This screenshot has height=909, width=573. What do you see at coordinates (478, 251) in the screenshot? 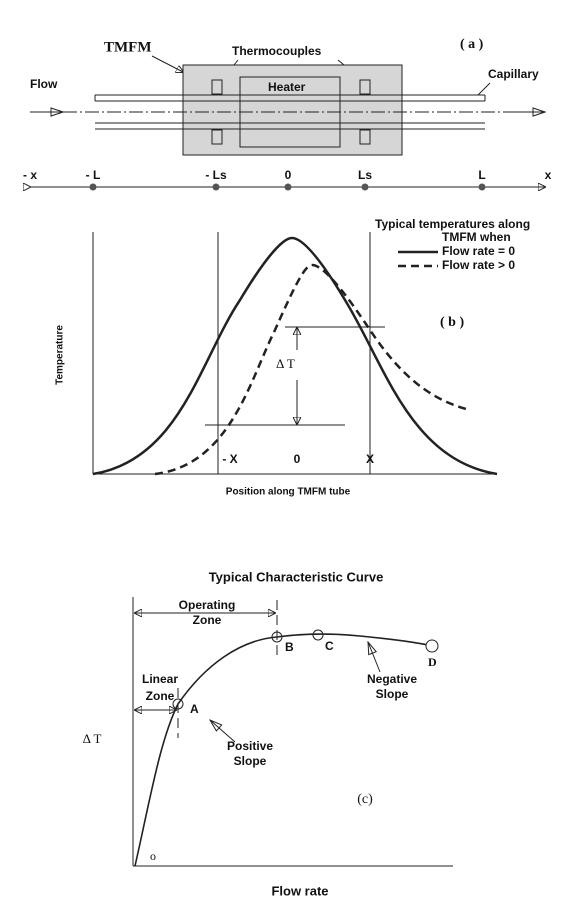
I see `legend-entry: Flow rate = 0` at bounding box center [478, 251].